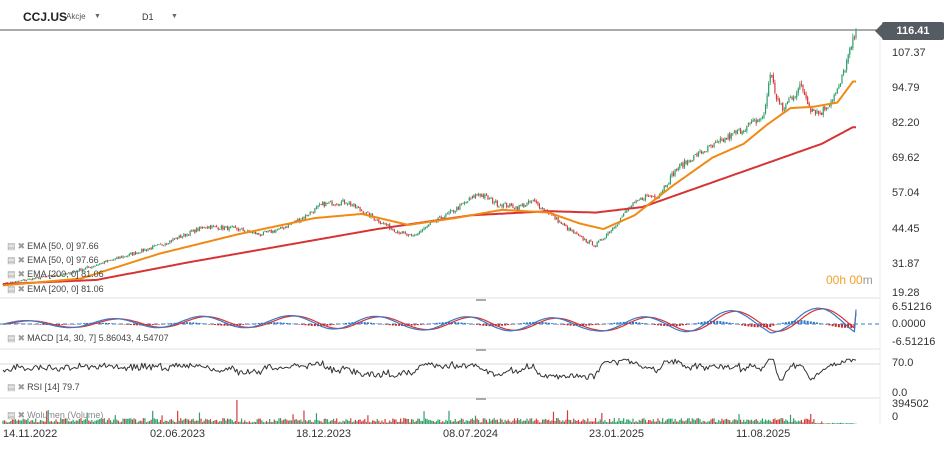 The image size is (951, 449). What do you see at coordinates (912, 307) in the screenshot?
I see `macd-tick: 6.51216` at bounding box center [912, 307].